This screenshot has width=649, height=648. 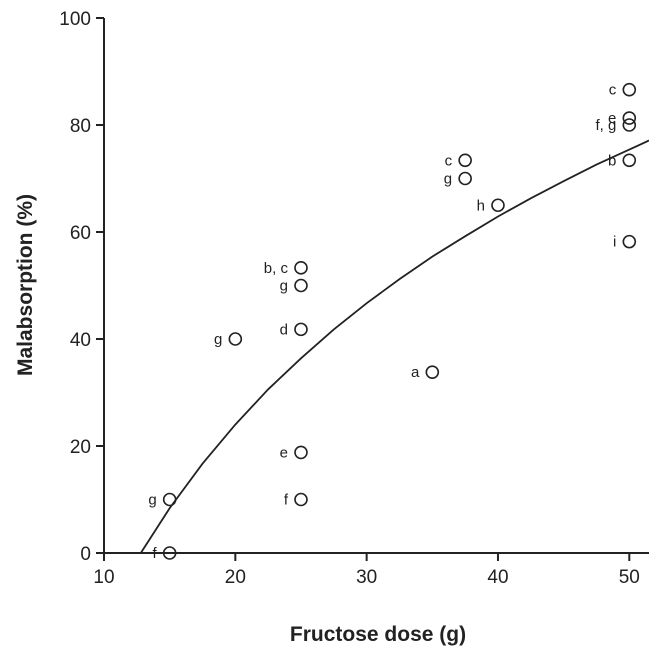 I want to click on y-axis-title: Malabsorption (%), so click(x=25, y=285).